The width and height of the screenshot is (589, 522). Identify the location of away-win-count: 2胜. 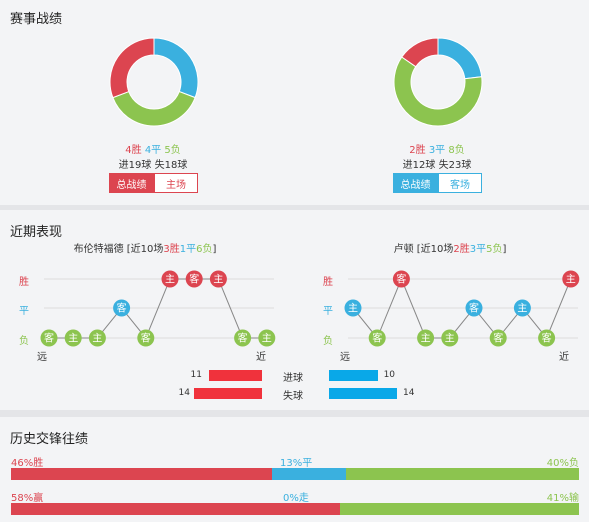
(417, 150).